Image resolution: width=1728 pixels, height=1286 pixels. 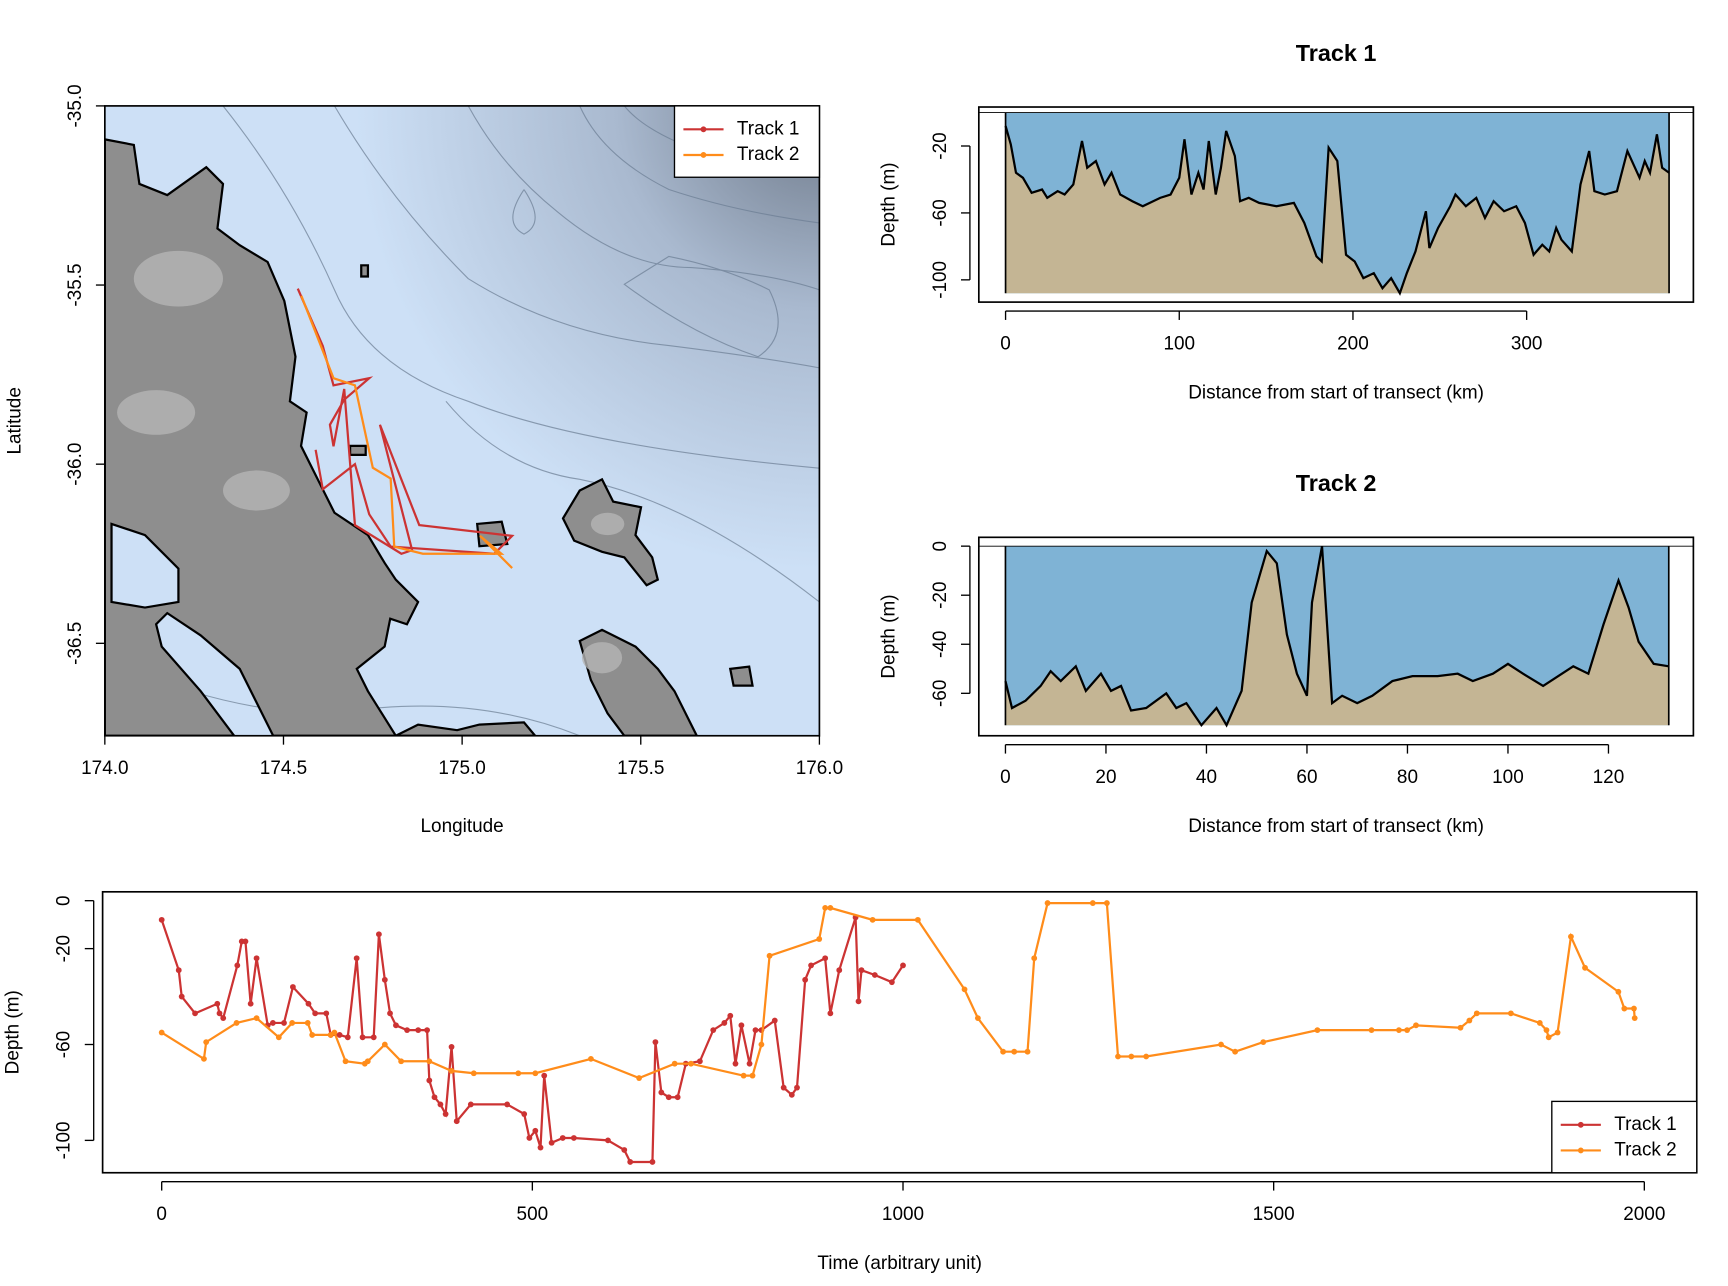 What do you see at coordinates (145, 565) in the screenshot?
I see `lagoon` at bounding box center [145, 565].